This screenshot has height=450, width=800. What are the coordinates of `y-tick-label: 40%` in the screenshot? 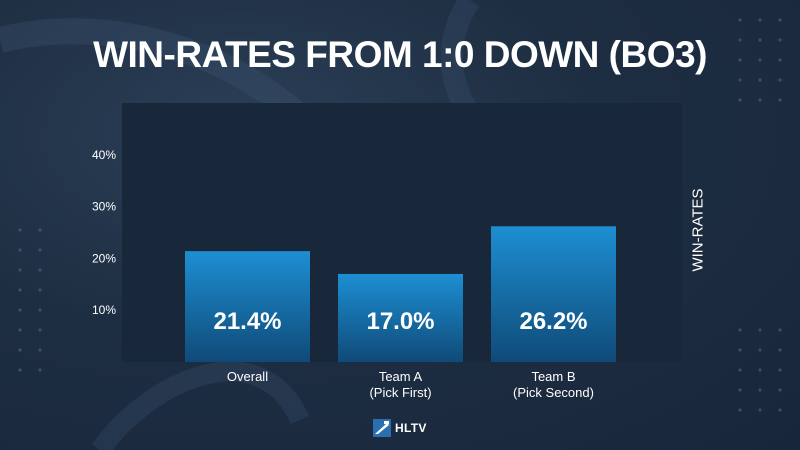 It's located at (104, 155).